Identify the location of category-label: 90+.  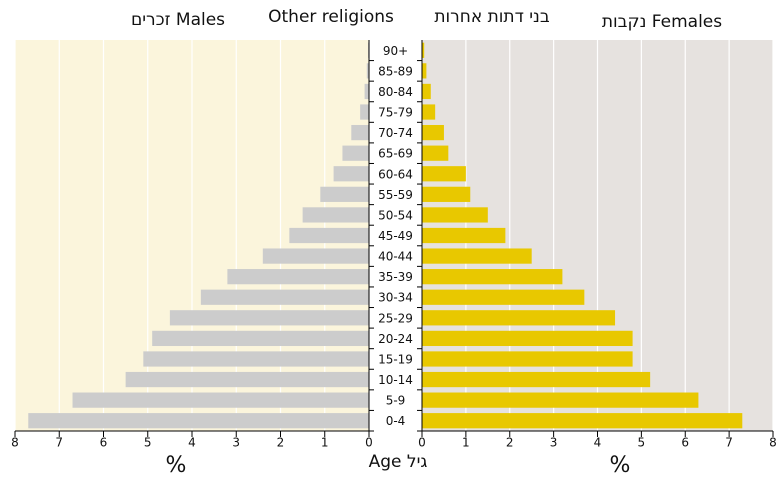
(395, 51).